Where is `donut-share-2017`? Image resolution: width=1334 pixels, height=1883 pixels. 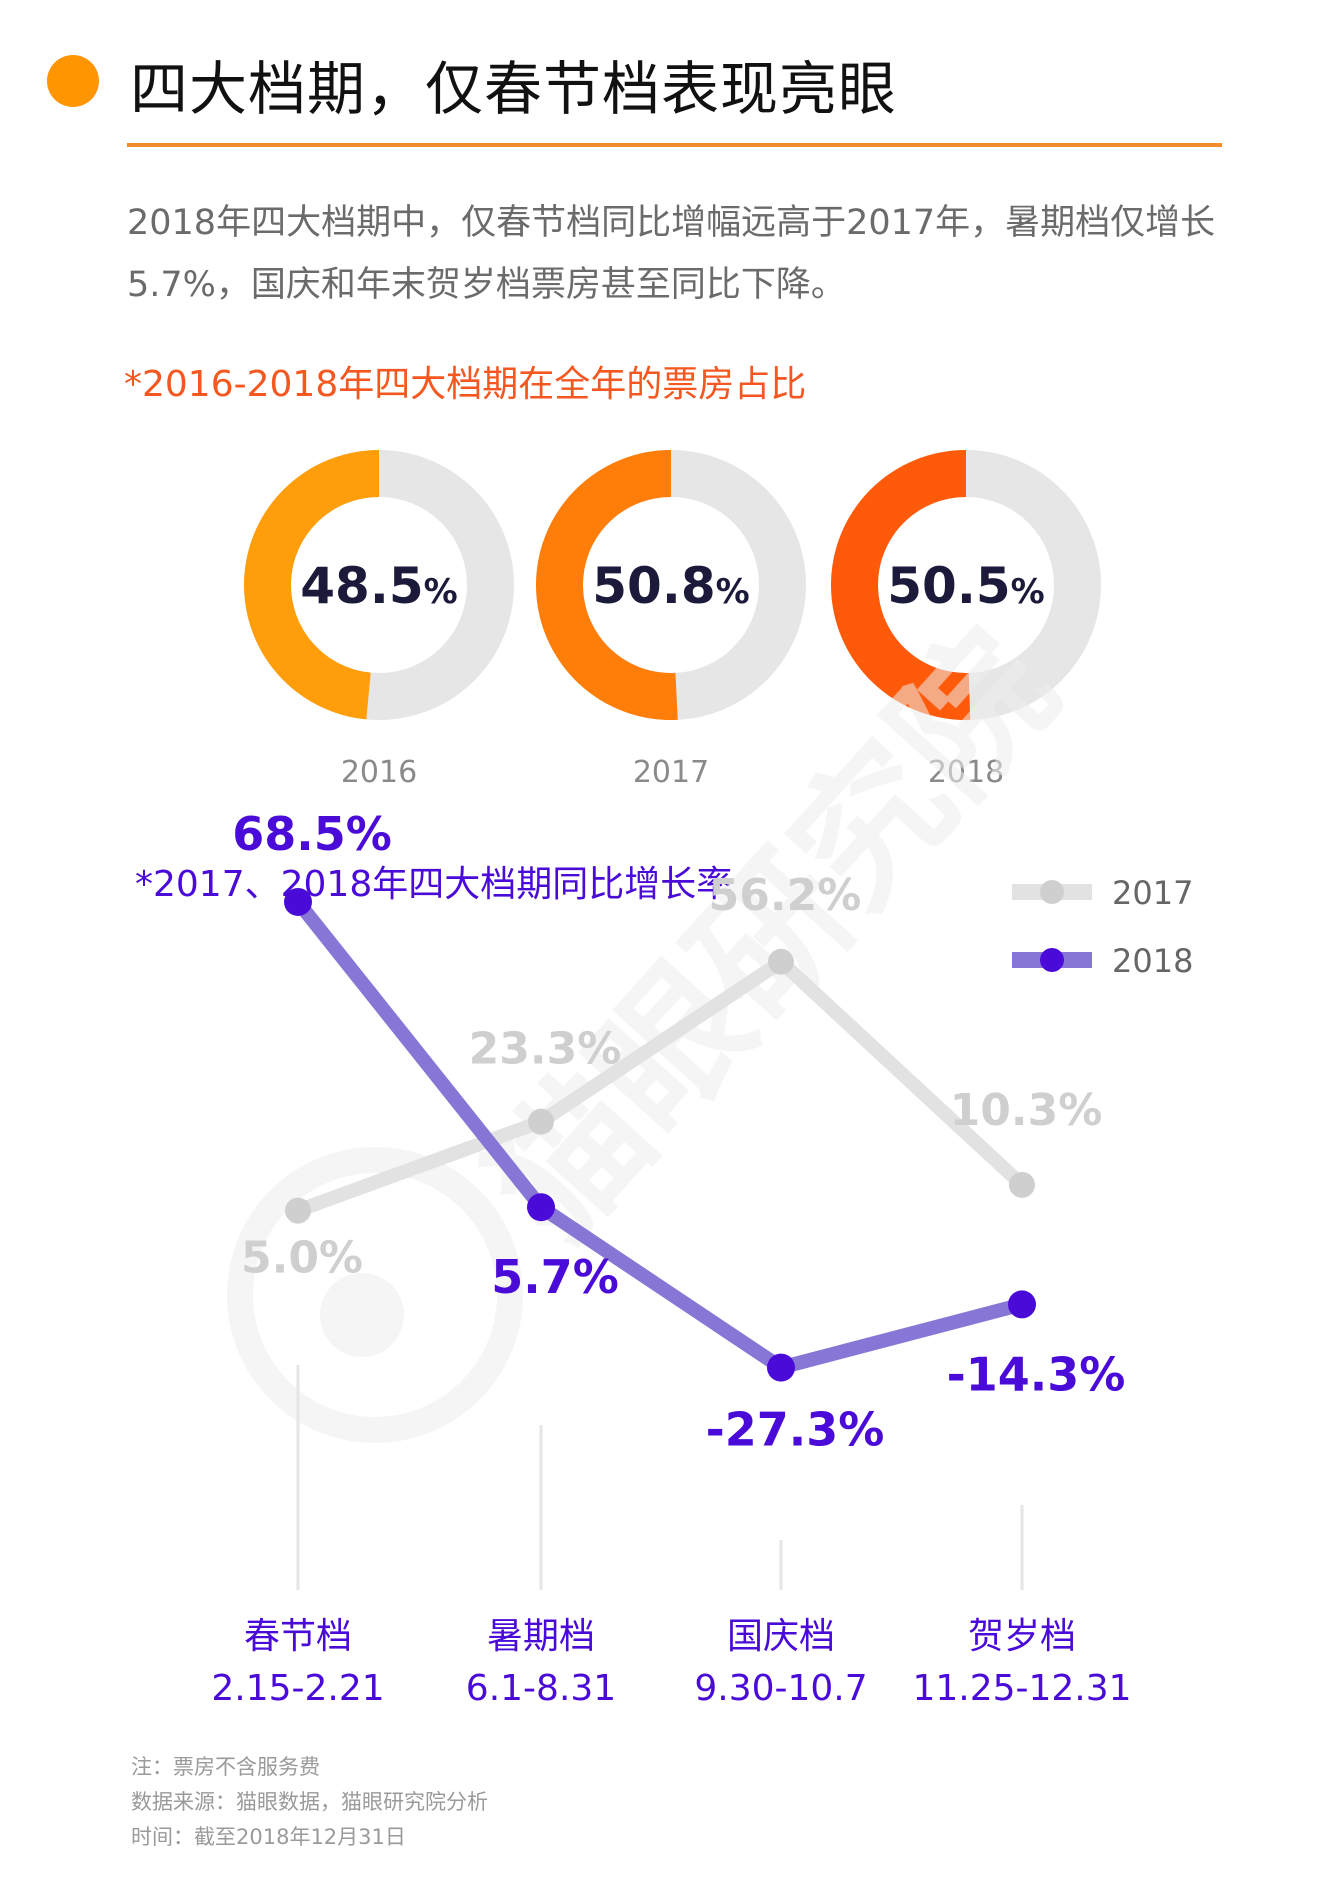 donut-share-2017 is located at coordinates (606, 585).